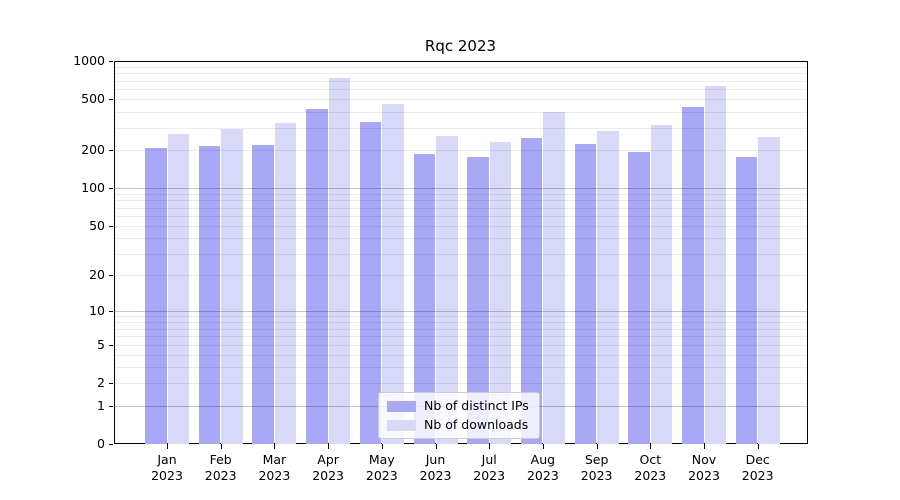 The height and width of the screenshot is (500, 900). I want to click on x-tick-label: May 2023, so click(381, 467).